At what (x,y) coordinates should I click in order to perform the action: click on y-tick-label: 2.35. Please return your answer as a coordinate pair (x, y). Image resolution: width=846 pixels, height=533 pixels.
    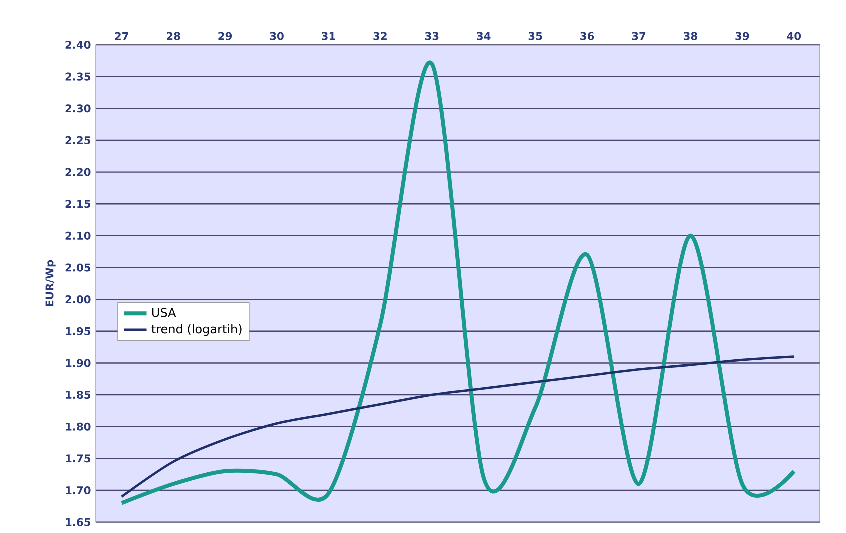
    Looking at the image, I should click on (78, 76).